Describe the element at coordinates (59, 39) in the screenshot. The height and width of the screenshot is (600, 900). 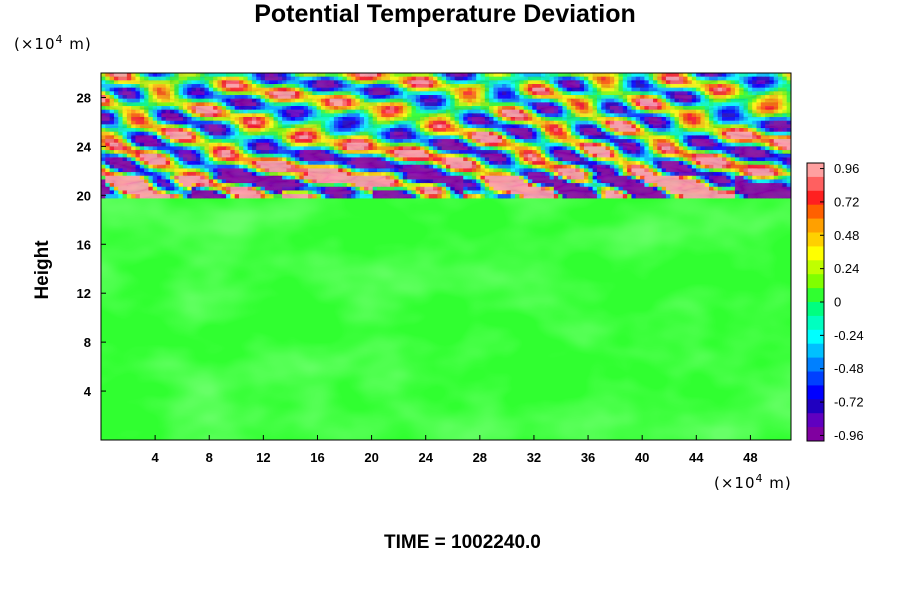
I see `y-unit-exponent: 4` at that location.